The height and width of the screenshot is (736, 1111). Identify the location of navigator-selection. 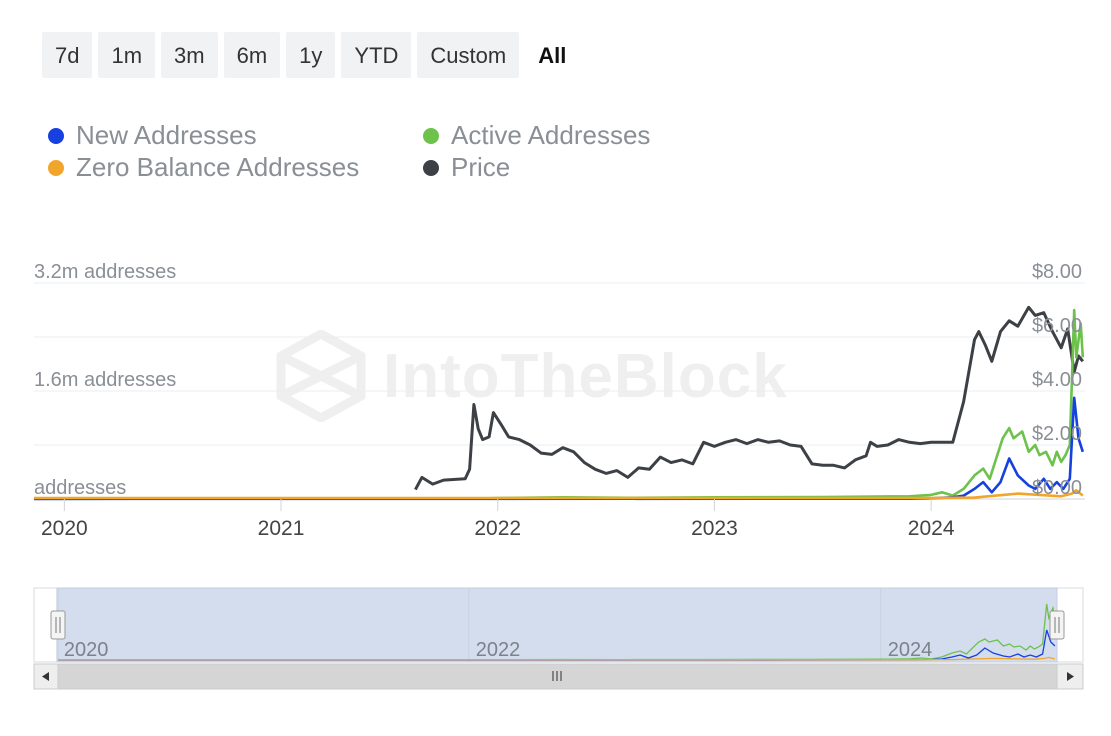
(557, 625).